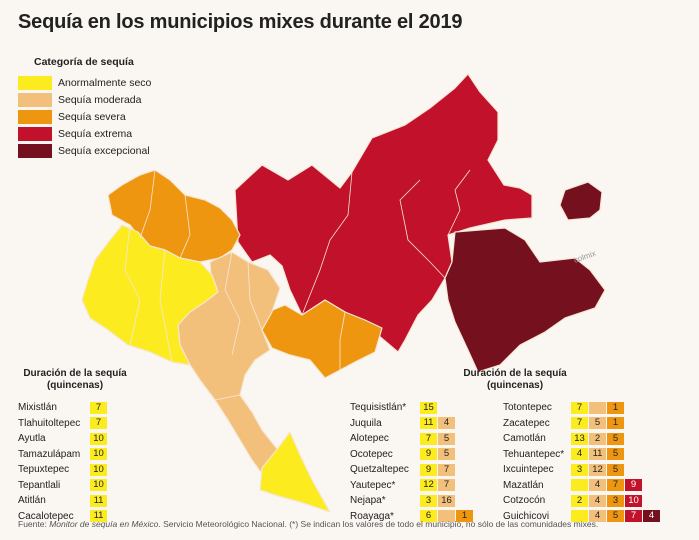 The width and height of the screenshot is (699, 540). I want to click on table-row: Mazatlán 4 7 9, so click(582, 486).